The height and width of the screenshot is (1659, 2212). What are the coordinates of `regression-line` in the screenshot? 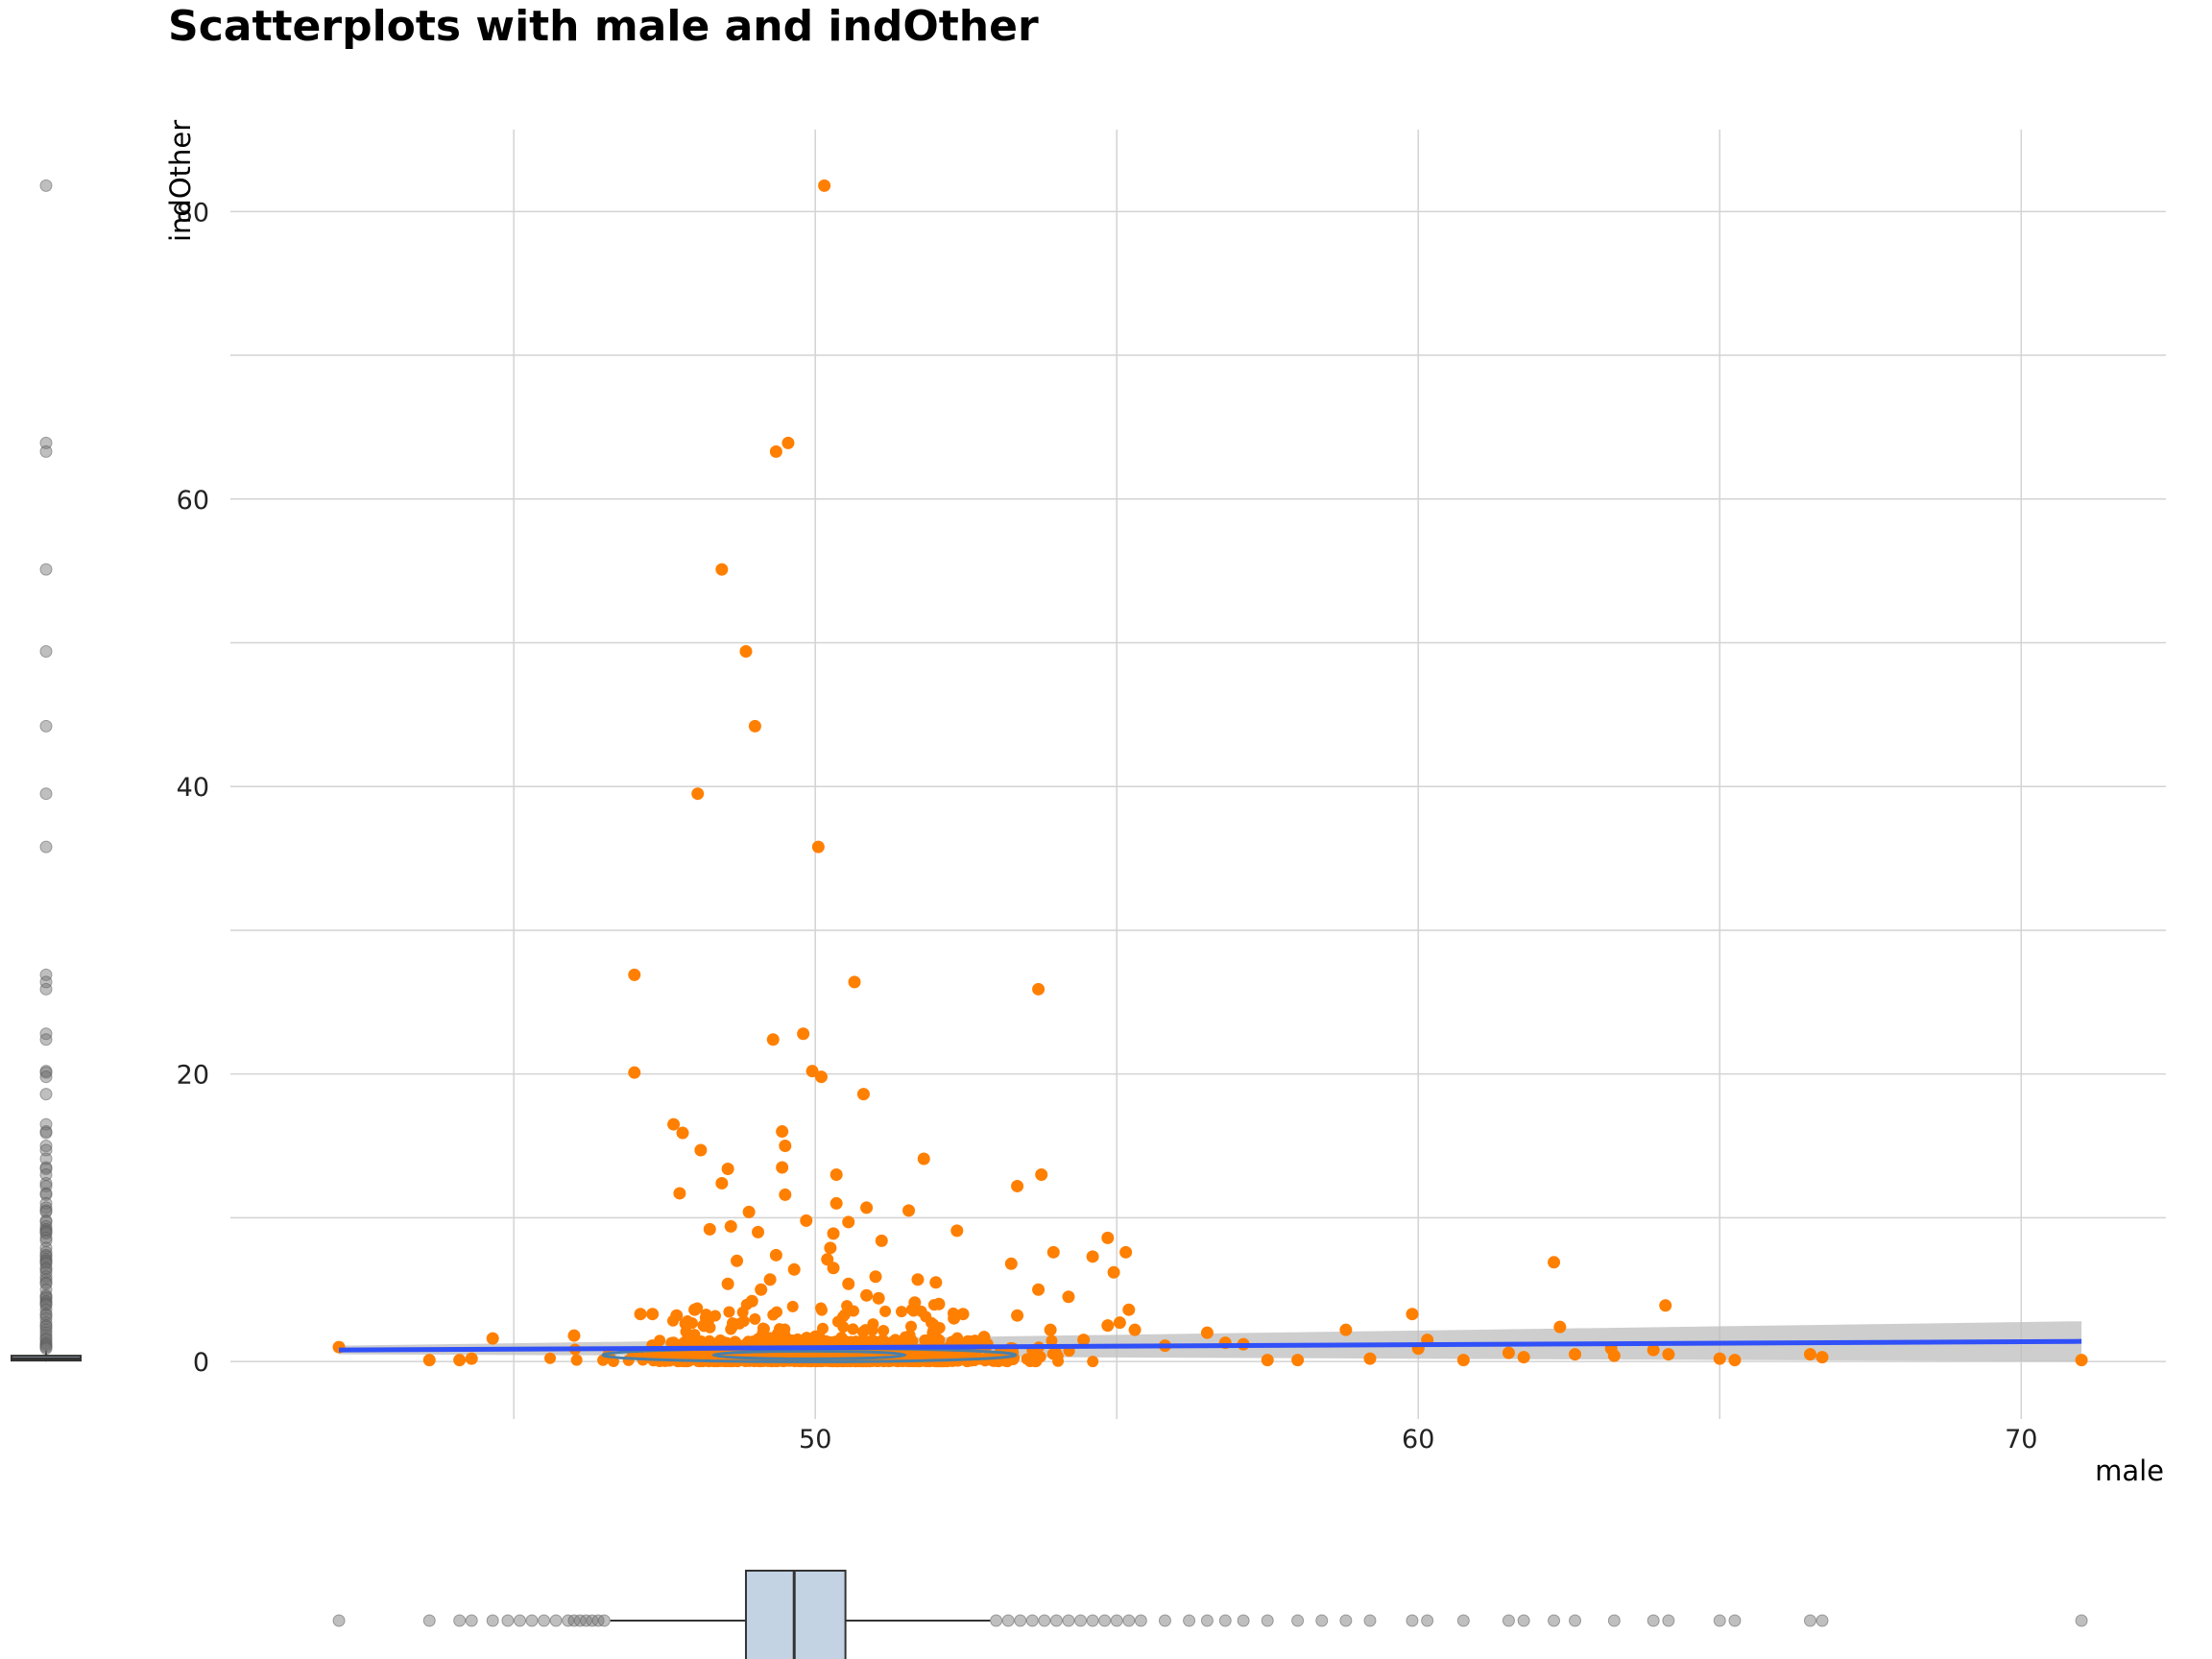 It's located at (1210, 1345).